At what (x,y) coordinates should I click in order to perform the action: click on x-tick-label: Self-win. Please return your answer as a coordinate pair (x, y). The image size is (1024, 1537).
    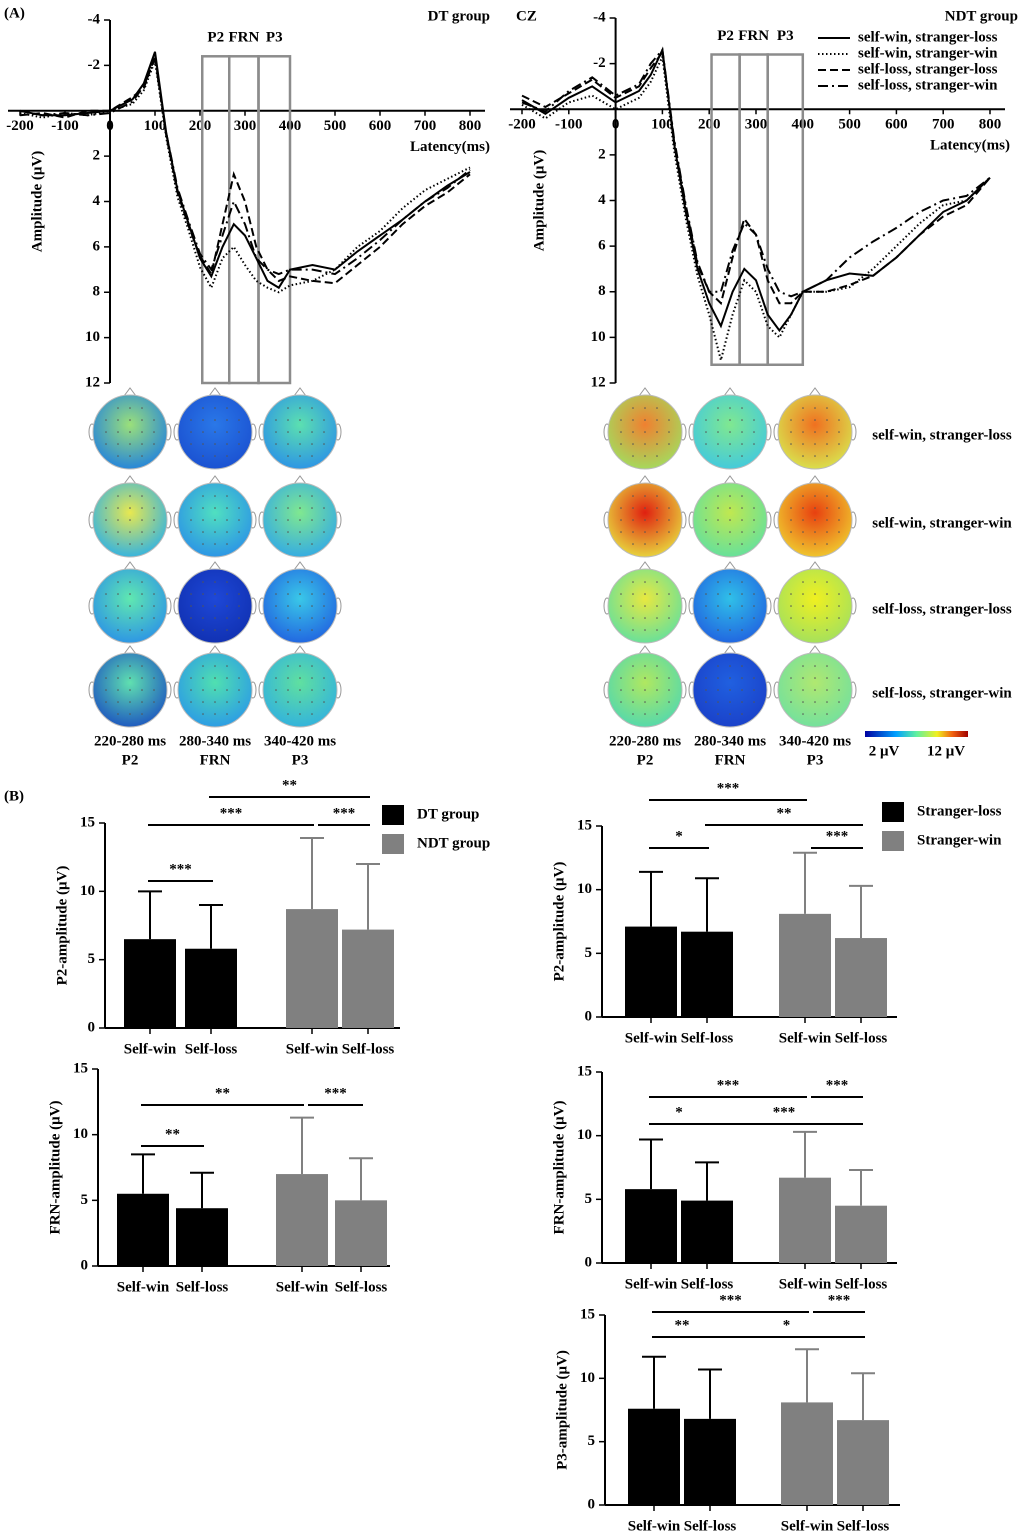
    Looking at the image, I should click on (302, 1287).